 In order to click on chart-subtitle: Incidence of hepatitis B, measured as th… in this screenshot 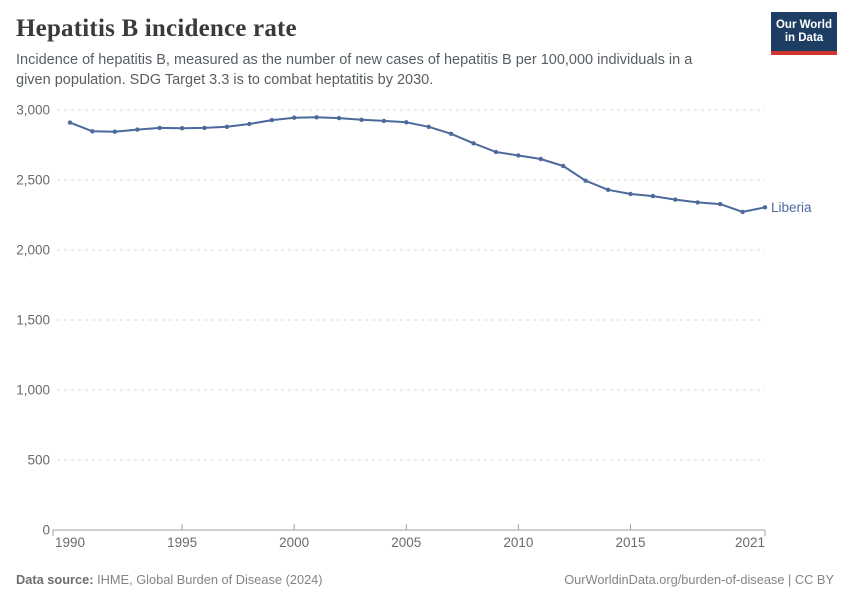, I will do `click(354, 70)`.